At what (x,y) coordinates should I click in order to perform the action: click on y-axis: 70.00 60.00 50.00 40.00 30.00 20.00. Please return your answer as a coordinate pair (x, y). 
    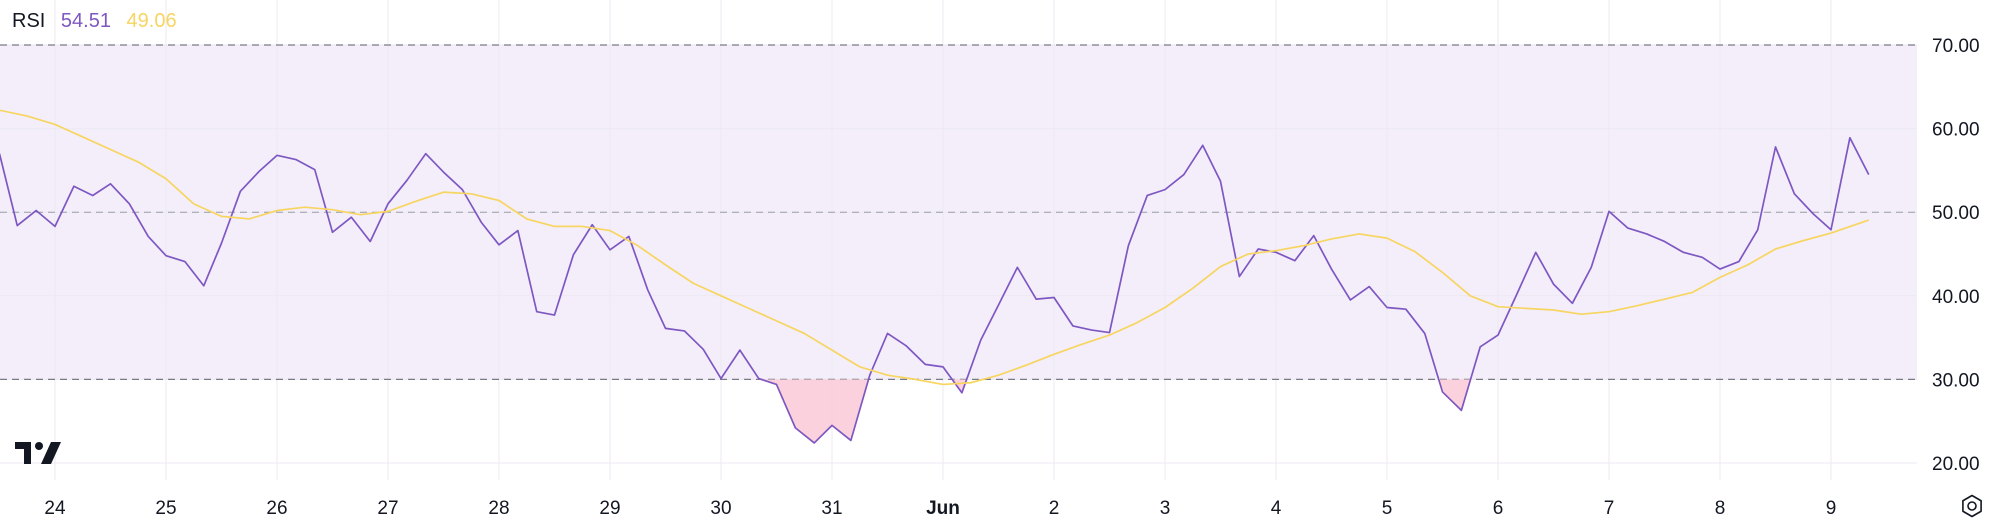
    Looking at the image, I should click on (1956, 255).